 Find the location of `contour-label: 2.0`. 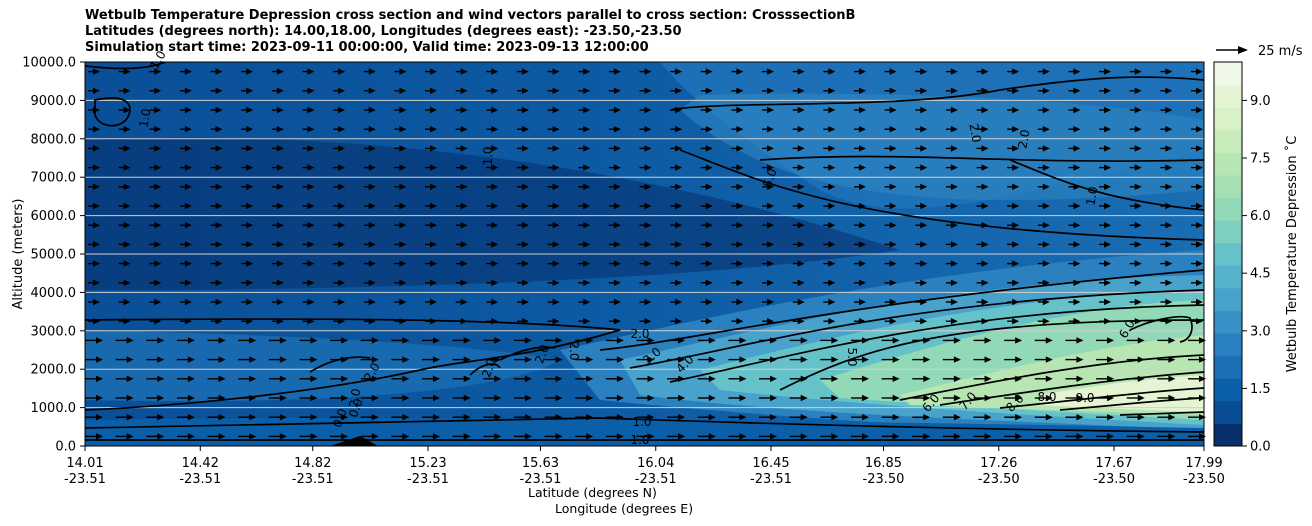

contour-label: 2.0 is located at coordinates (639, 334).